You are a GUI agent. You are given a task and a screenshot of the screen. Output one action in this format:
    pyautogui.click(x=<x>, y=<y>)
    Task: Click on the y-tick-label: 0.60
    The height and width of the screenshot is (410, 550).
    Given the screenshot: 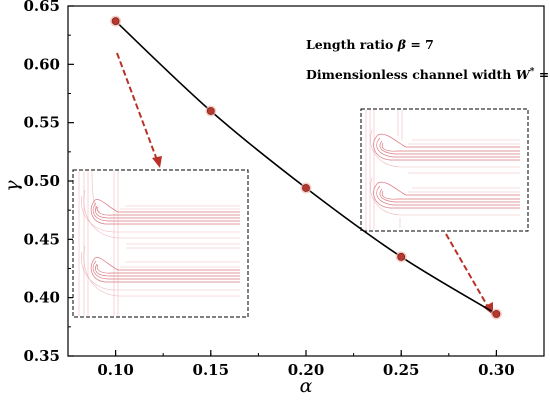 What is the action you would take?
    pyautogui.click(x=41, y=64)
    